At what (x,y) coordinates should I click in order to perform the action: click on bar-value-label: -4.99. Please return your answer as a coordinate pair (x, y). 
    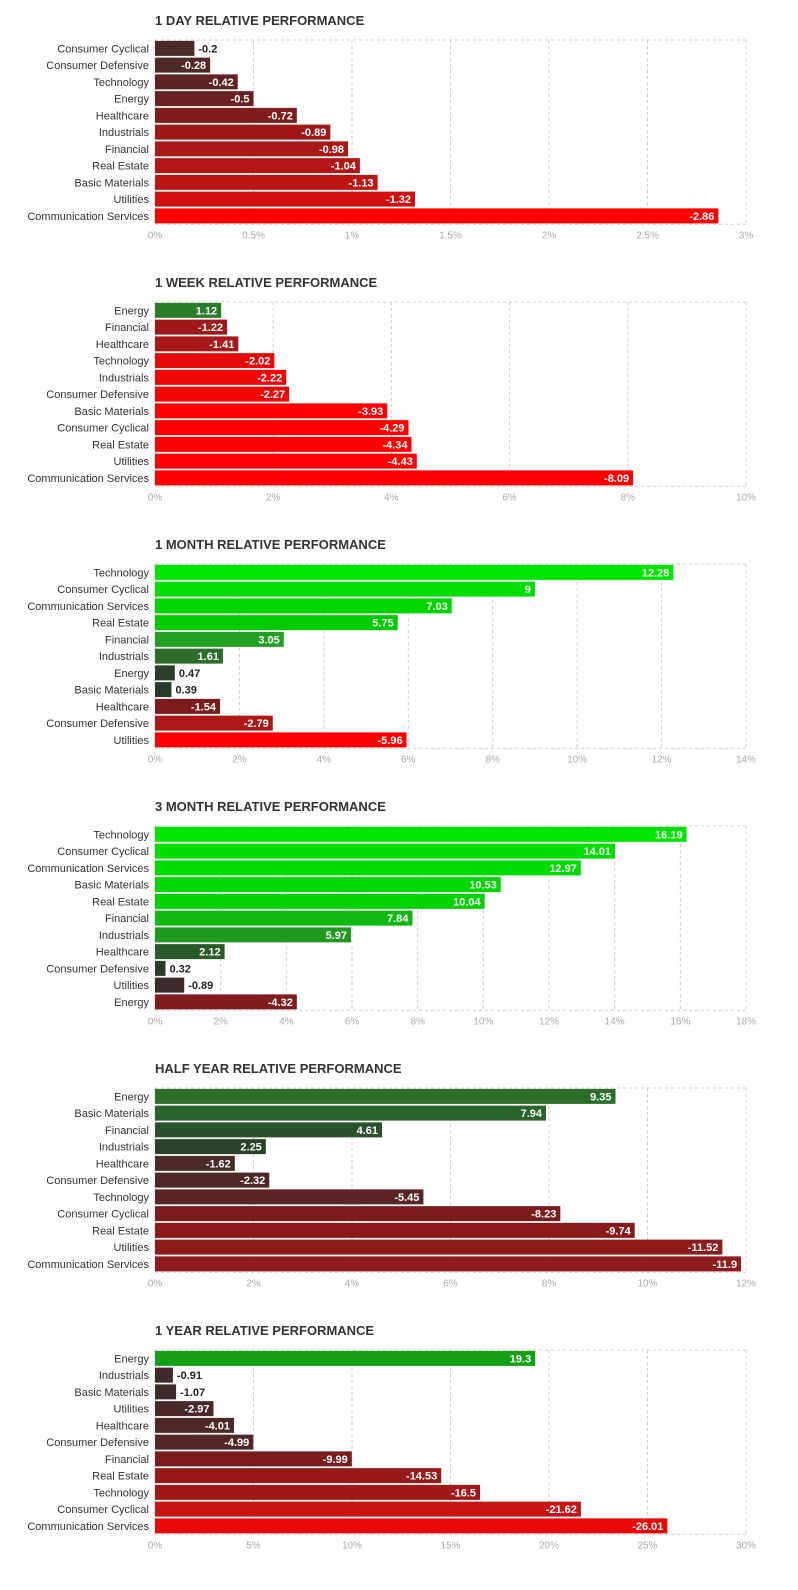
    Looking at the image, I should click on (236, 1443).